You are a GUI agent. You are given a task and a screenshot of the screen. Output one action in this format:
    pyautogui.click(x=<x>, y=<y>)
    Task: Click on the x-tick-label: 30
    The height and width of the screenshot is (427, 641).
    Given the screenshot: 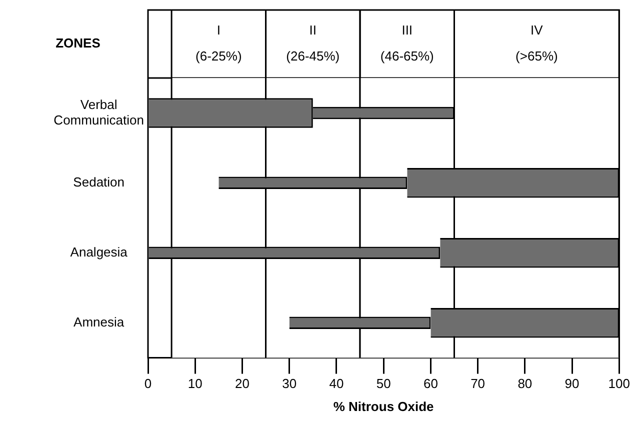 What is the action you would take?
    pyautogui.click(x=289, y=384)
    